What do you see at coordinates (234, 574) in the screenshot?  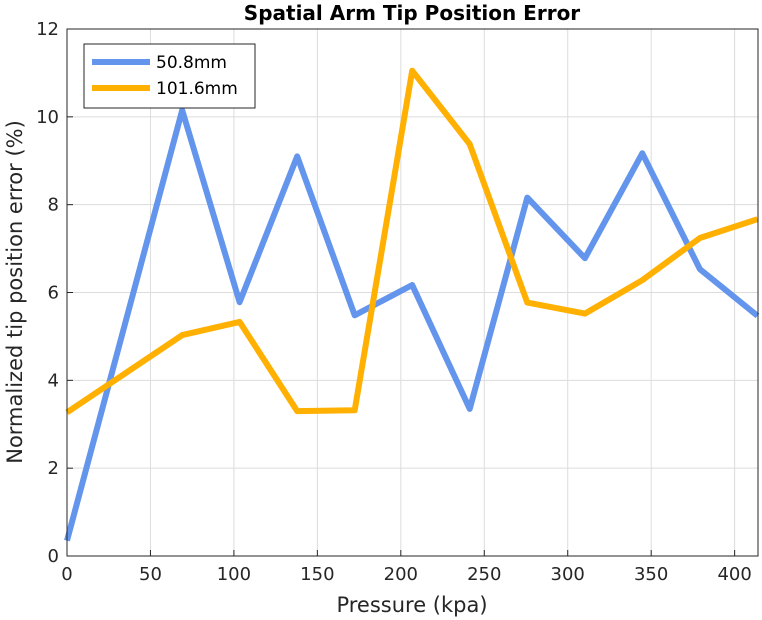 I see `x-tick-label: 100` at bounding box center [234, 574].